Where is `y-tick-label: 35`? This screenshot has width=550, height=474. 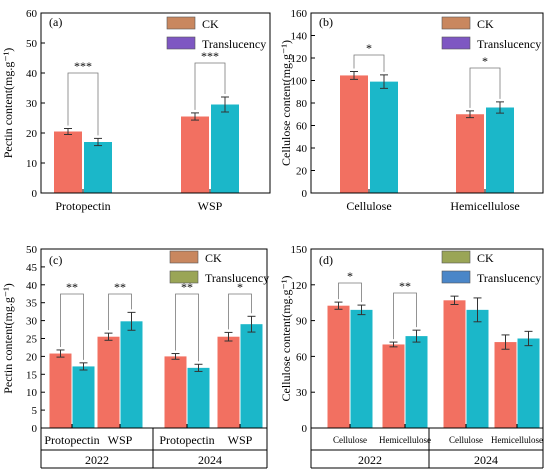
y-tick-label: 35 is located at coordinates (32, 304).